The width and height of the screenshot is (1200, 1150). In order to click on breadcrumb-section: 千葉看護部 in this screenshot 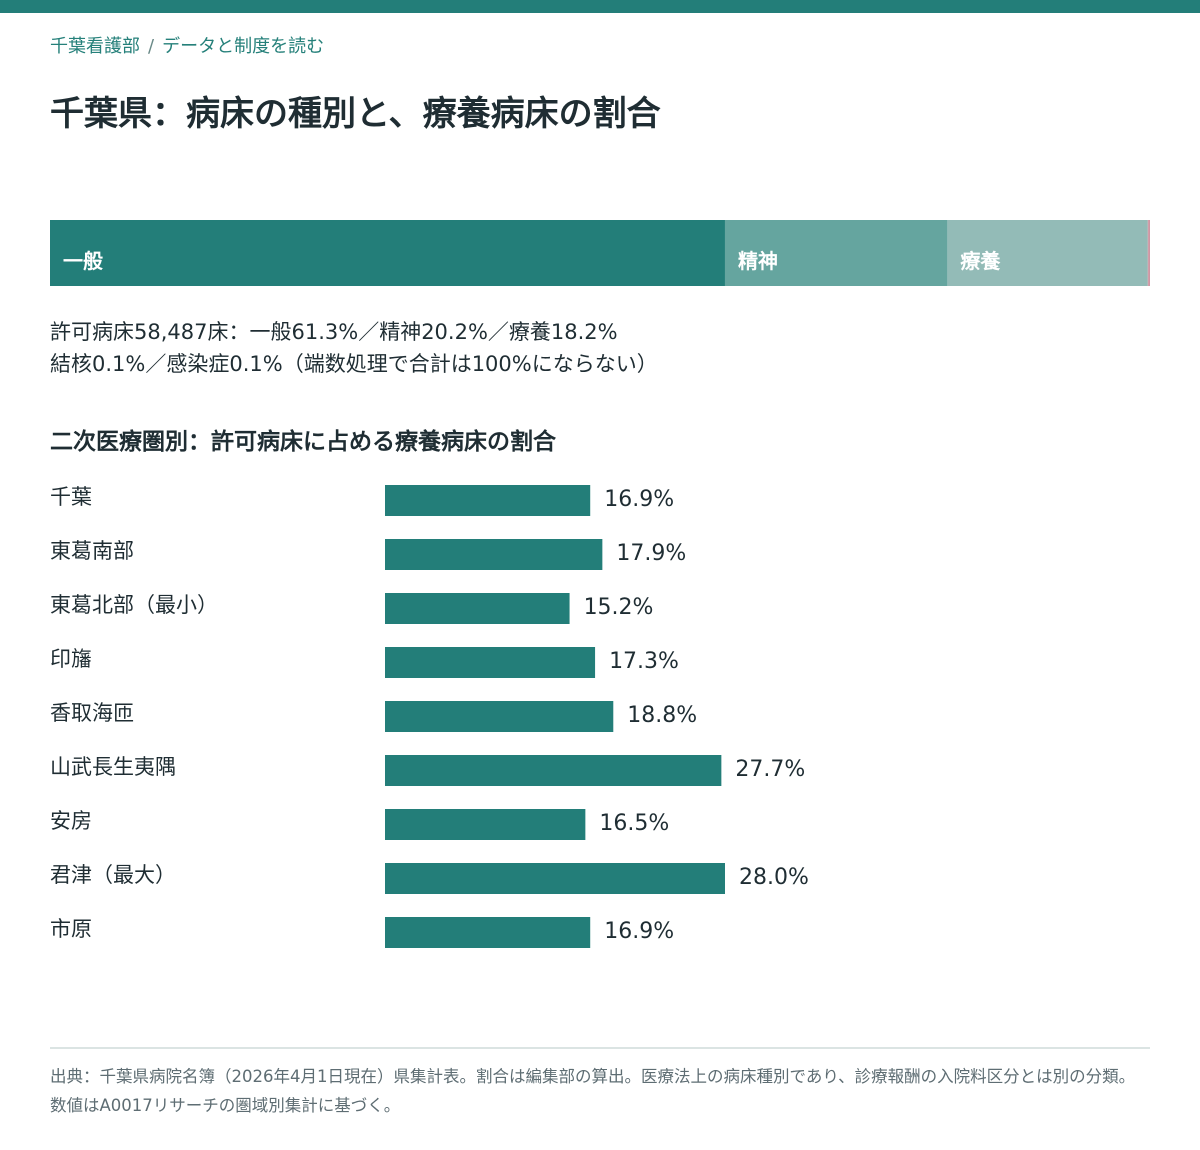, I will do `click(95, 46)`.